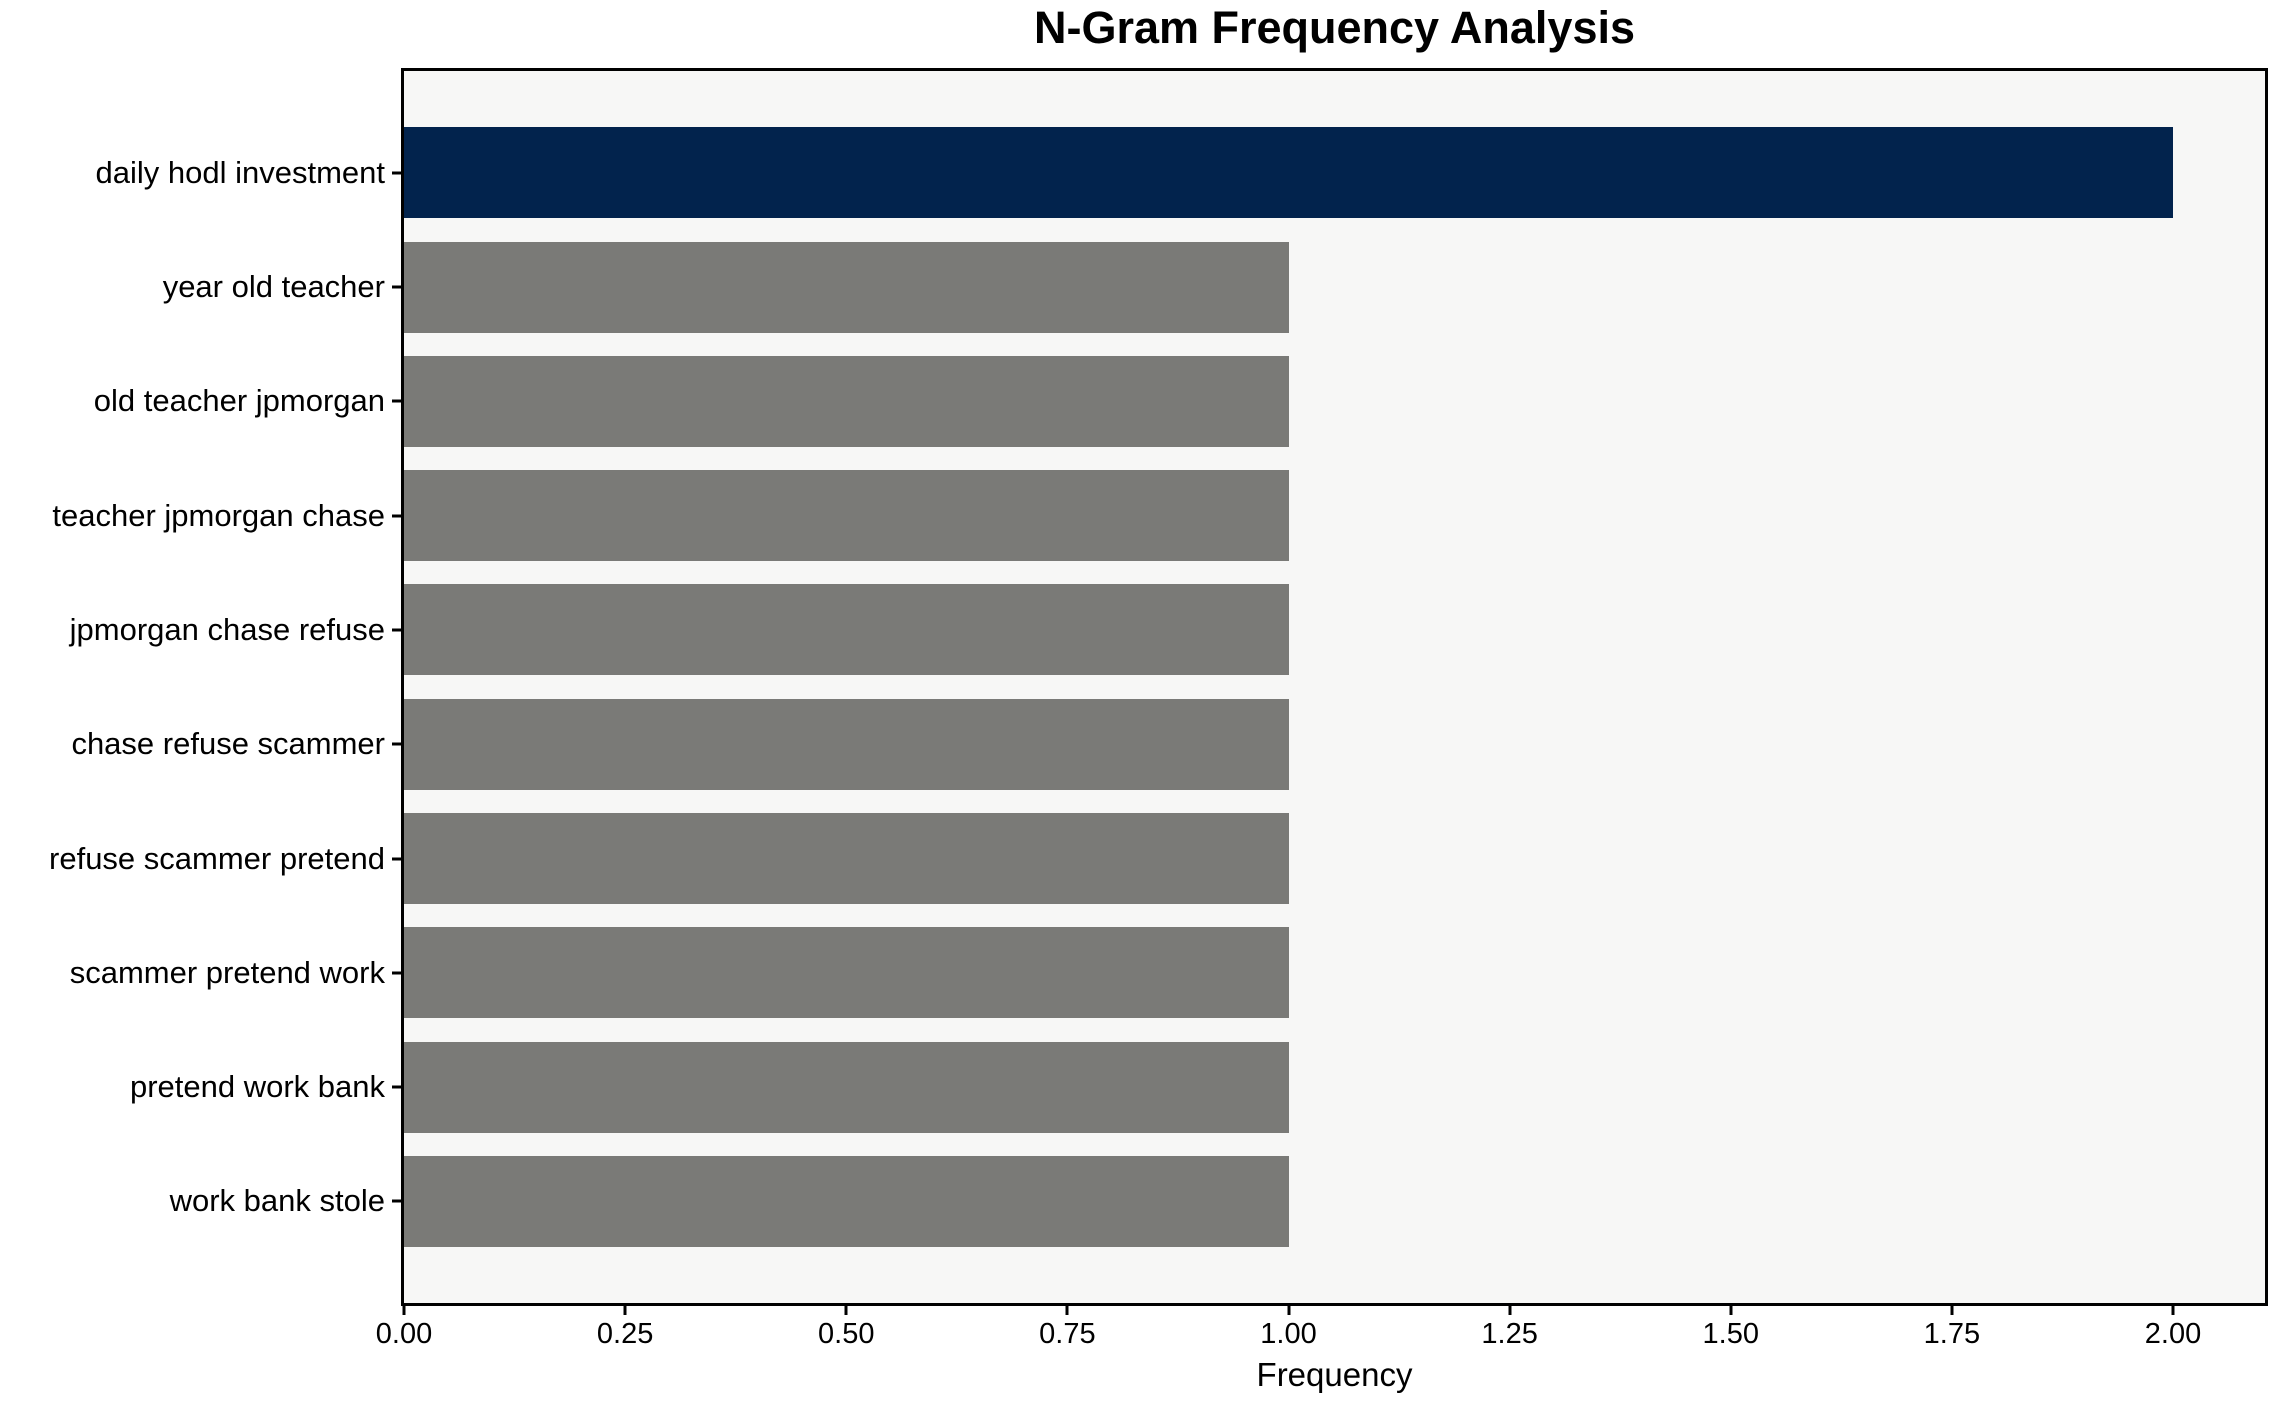 The width and height of the screenshot is (2280, 1414). Describe the element at coordinates (273, 286) in the screenshot. I see `y-tick-label-year-old-teacher: year old teacher` at that location.